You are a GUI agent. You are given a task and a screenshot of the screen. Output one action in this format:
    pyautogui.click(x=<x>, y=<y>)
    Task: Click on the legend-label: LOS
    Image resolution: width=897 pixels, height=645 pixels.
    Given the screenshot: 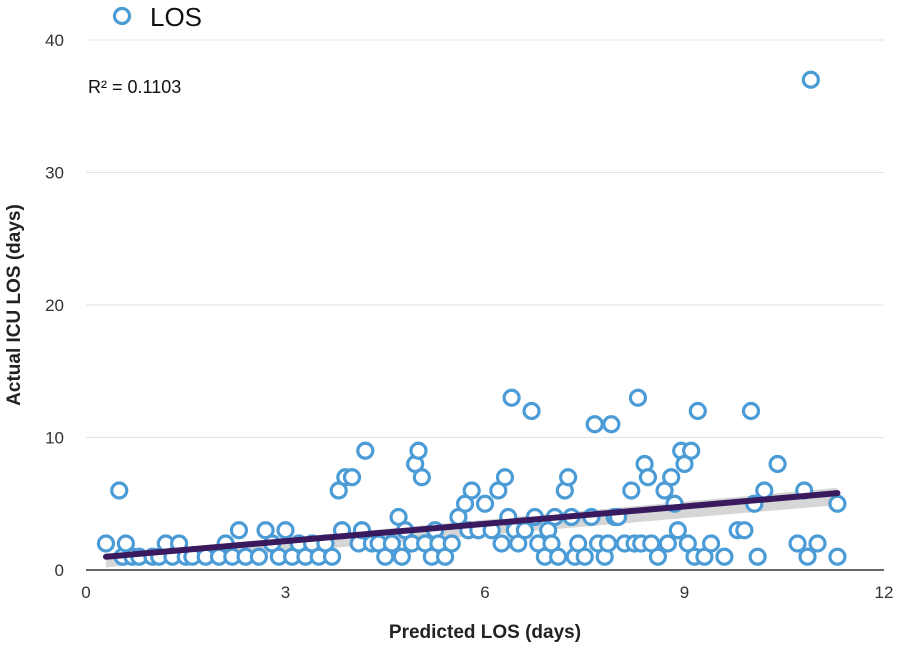 What is the action you would take?
    pyautogui.click(x=176, y=17)
    